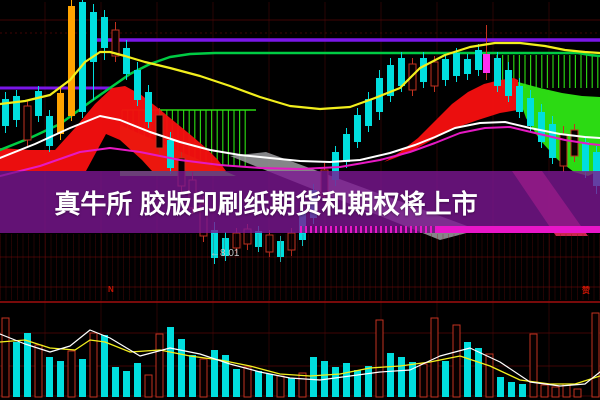 The width and height of the screenshot is (600, 400). Describe the element at coordinates (225, 253) in the screenshot. I see `low-price-label: ←8.01` at that location.